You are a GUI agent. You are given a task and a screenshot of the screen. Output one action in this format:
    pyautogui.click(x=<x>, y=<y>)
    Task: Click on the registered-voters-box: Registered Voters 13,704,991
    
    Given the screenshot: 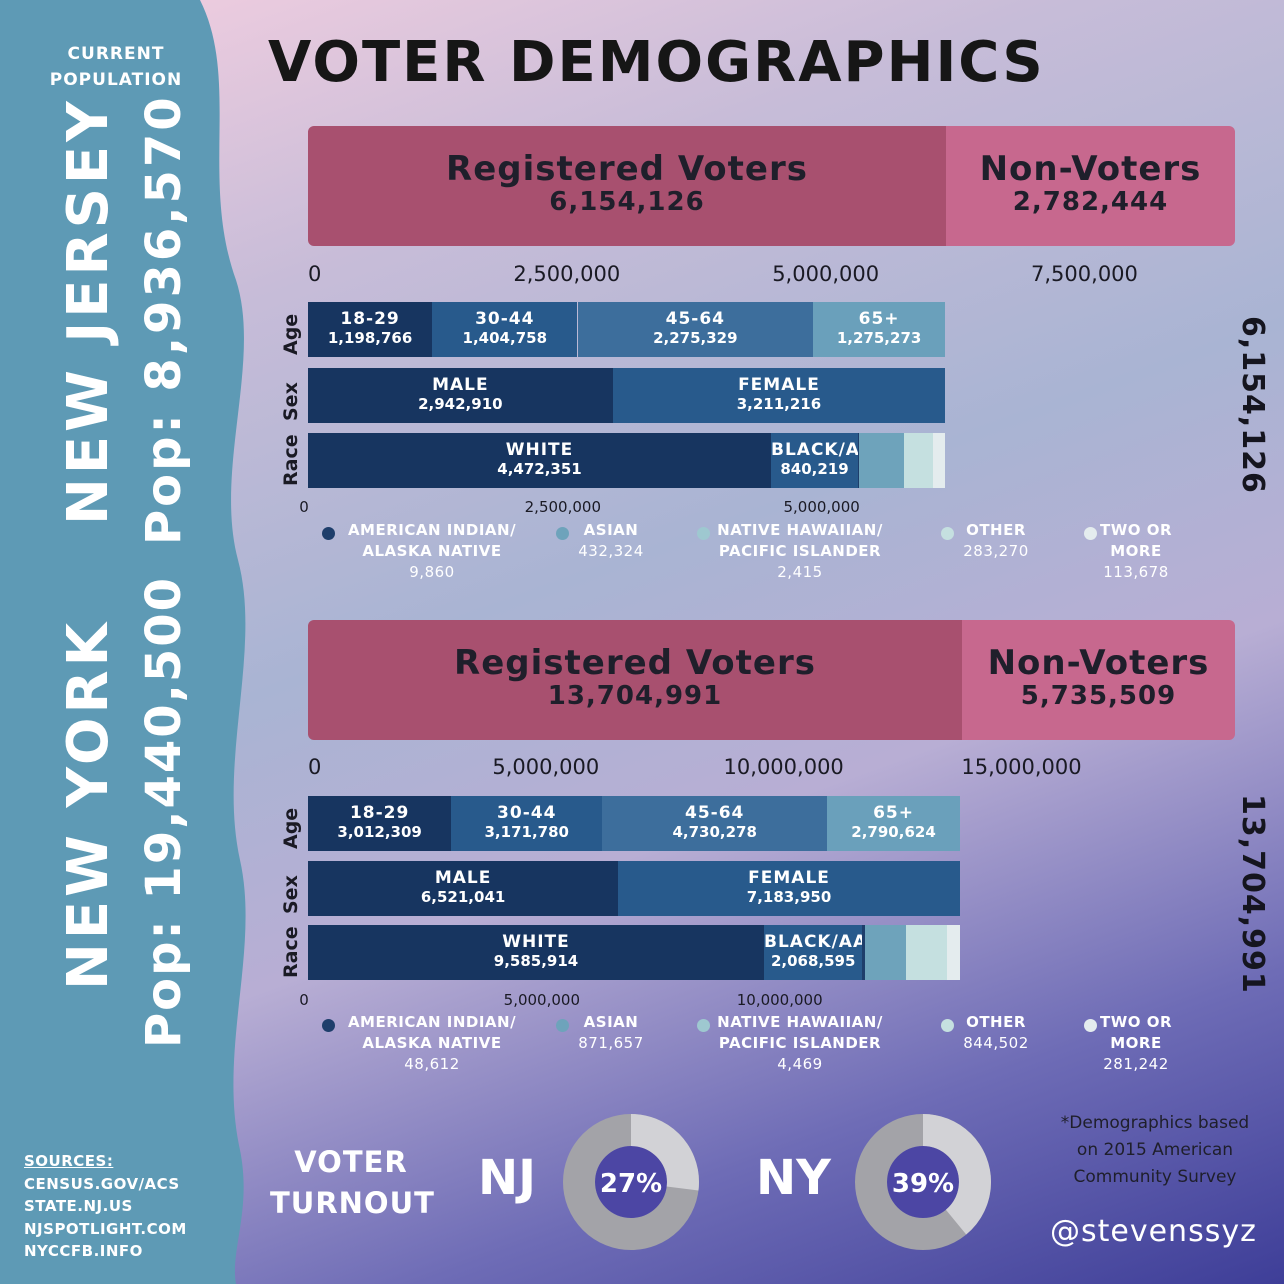 What is the action you would take?
    pyautogui.click(x=635, y=680)
    